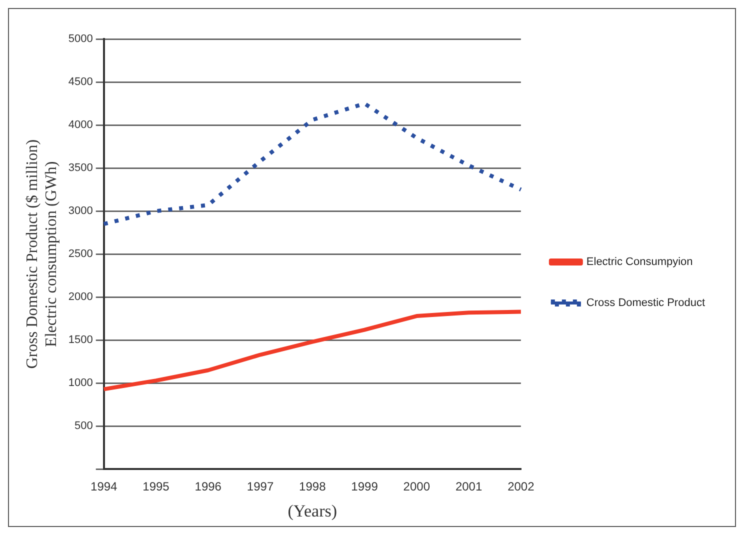  What do you see at coordinates (42, 254) in the screenshot?
I see `y-axis-title: Gross Domestic Product ($ million) Electric consumption (GWh)` at bounding box center [42, 254].